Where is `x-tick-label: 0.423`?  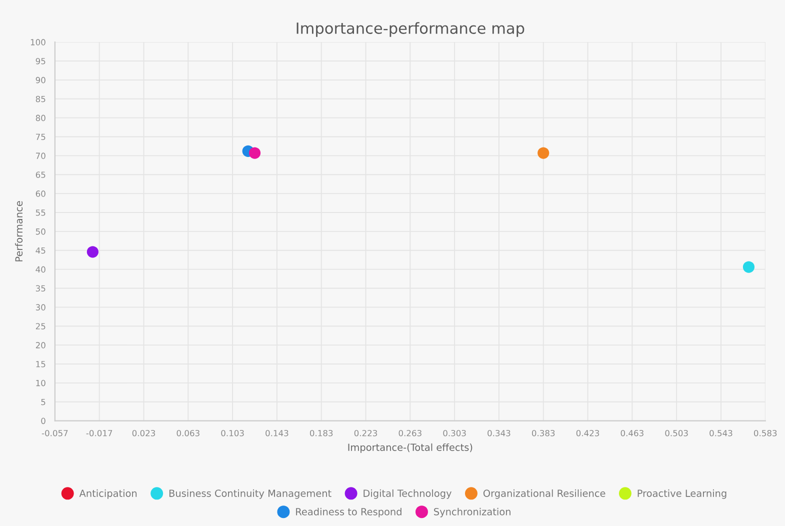 x-tick-label: 0.423 is located at coordinates (588, 433).